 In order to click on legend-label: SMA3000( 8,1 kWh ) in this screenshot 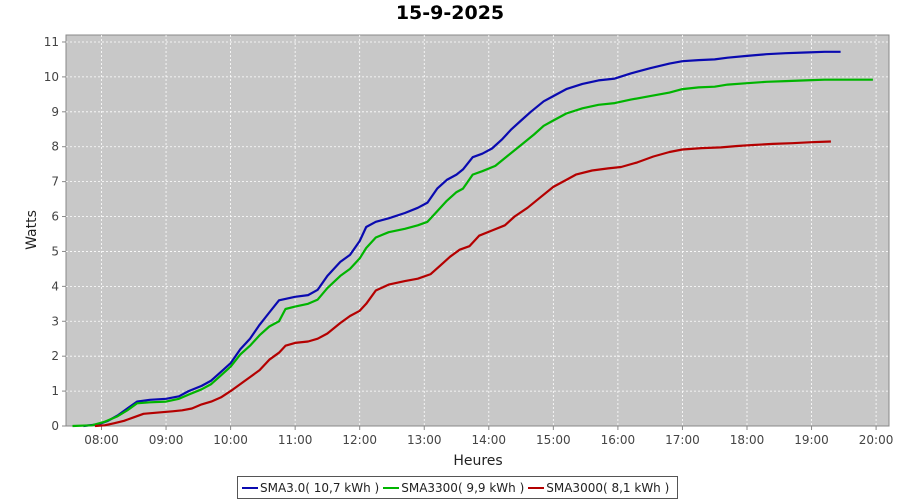, I will do `click(608, 487)`.